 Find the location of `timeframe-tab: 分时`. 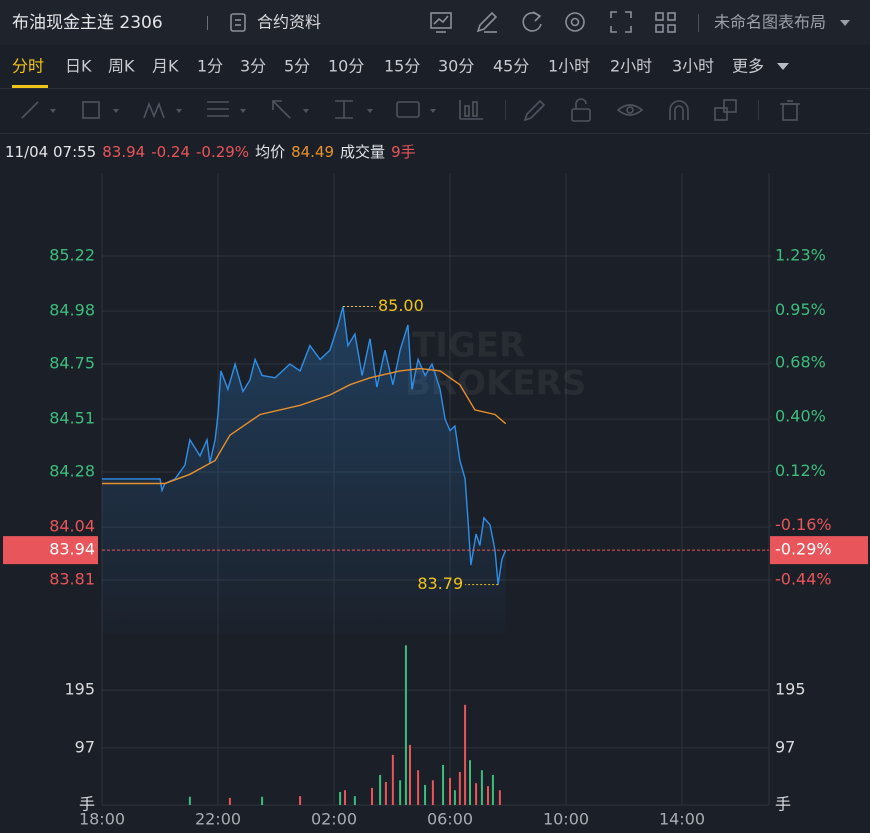

timeframe-tab: 分时 is located at coordinates (28, 66).